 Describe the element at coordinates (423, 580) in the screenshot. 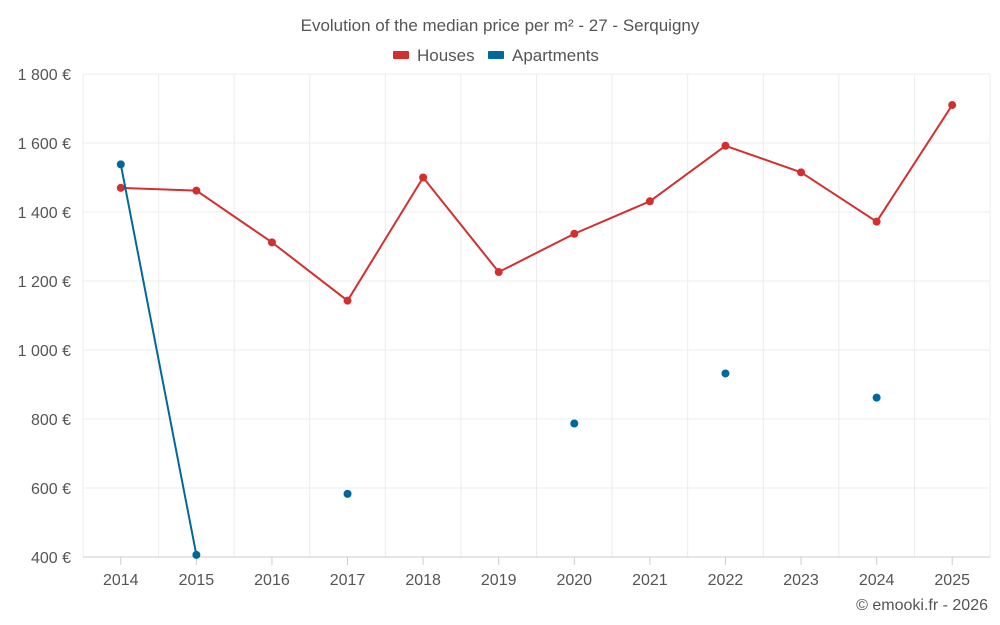

I see `x-tick-label: 2018` at that location.